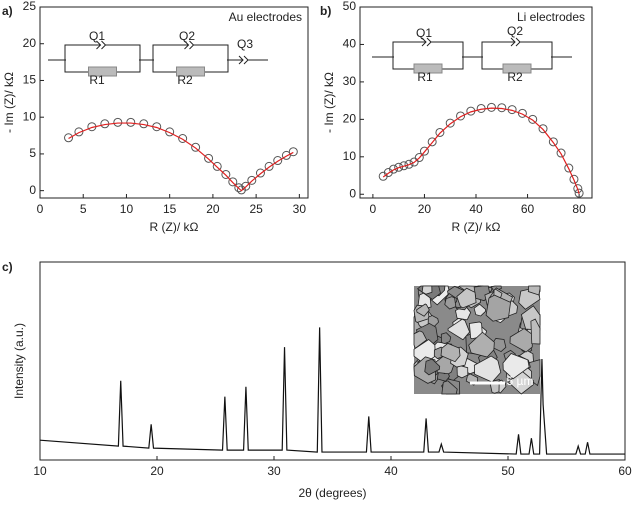  I want to click on panel-label: b), so click(325, 11).